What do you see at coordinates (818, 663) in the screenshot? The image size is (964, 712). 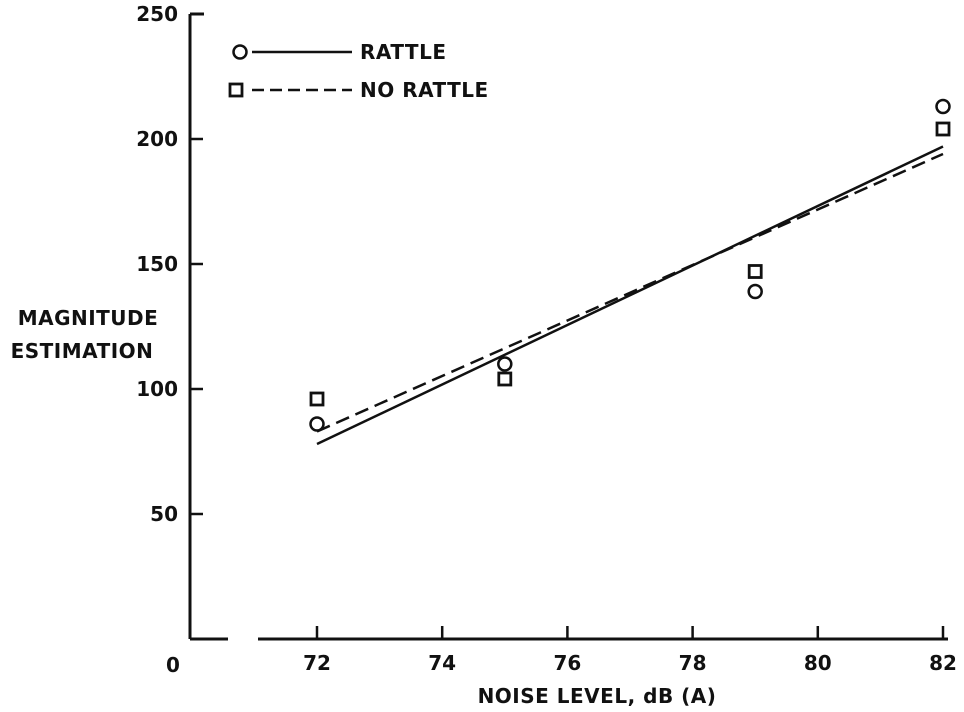 I see `x-tick-label: 80` at bounding box center [818, 663].